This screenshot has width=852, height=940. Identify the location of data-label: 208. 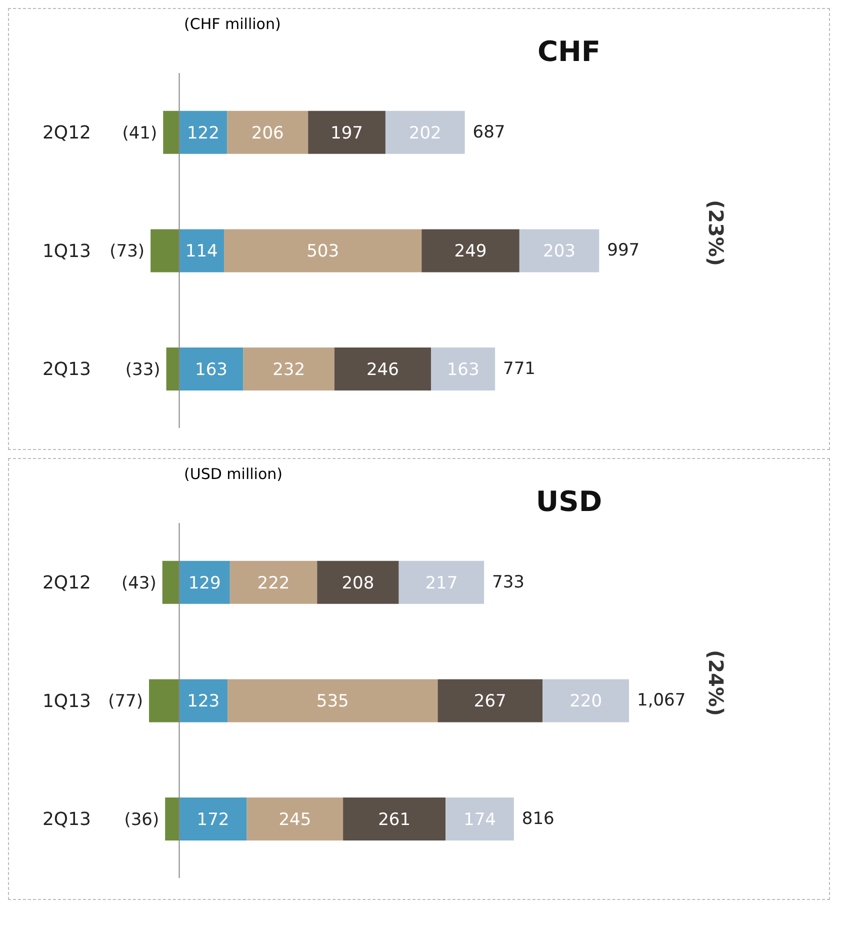
(358, 583).